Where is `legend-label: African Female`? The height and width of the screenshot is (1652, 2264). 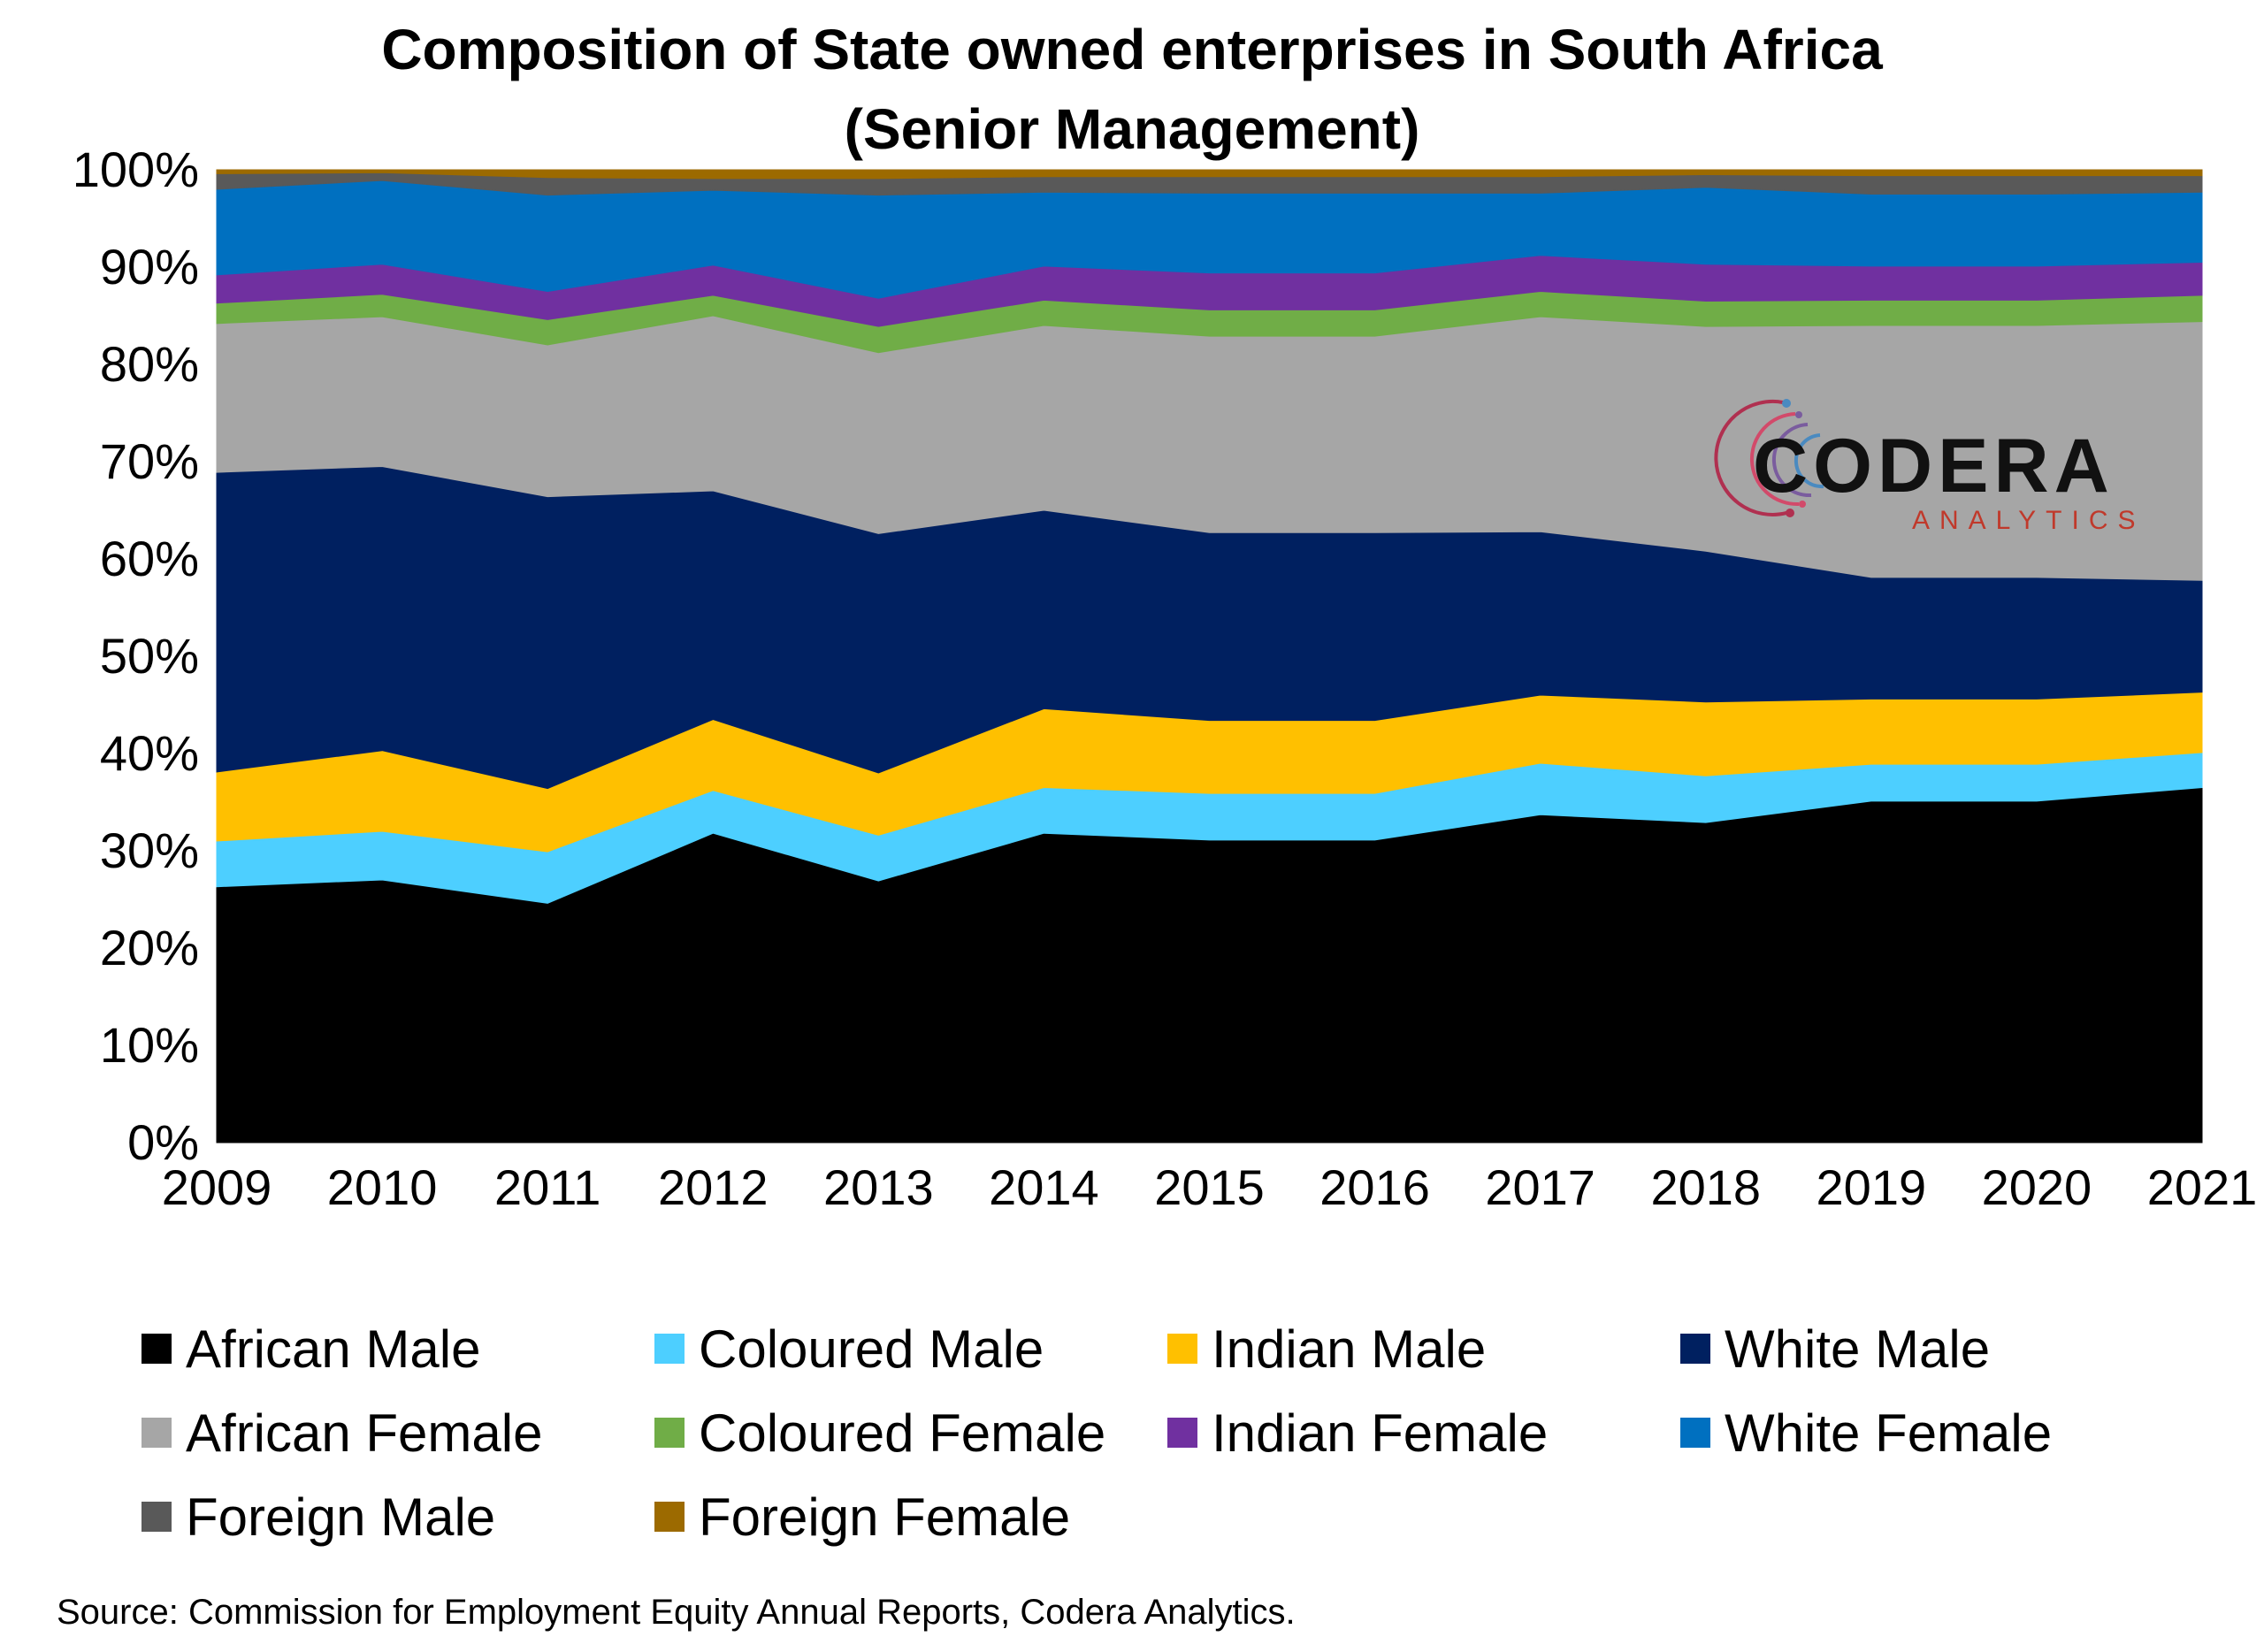
legend-label: African Female is located at coordinates (364, 1433).